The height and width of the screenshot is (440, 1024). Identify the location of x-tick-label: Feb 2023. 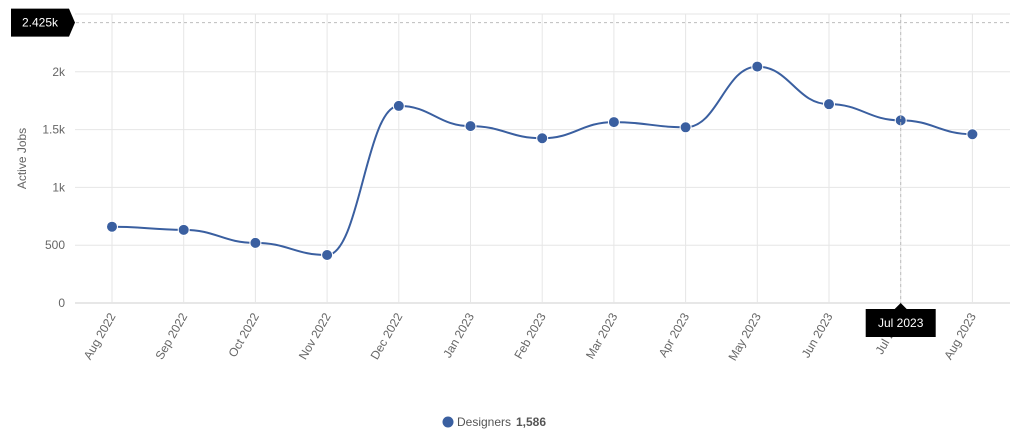
(530, 335).